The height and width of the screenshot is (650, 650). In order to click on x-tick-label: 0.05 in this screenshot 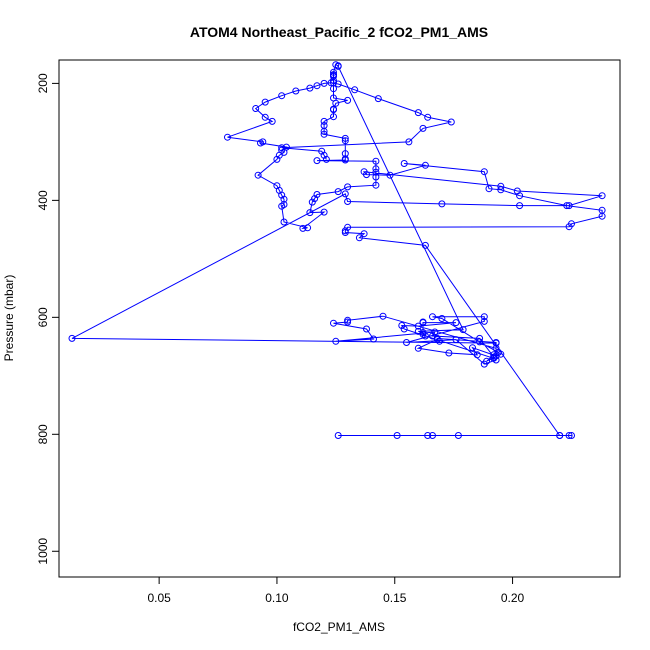, I will do `click(159, 598)`.